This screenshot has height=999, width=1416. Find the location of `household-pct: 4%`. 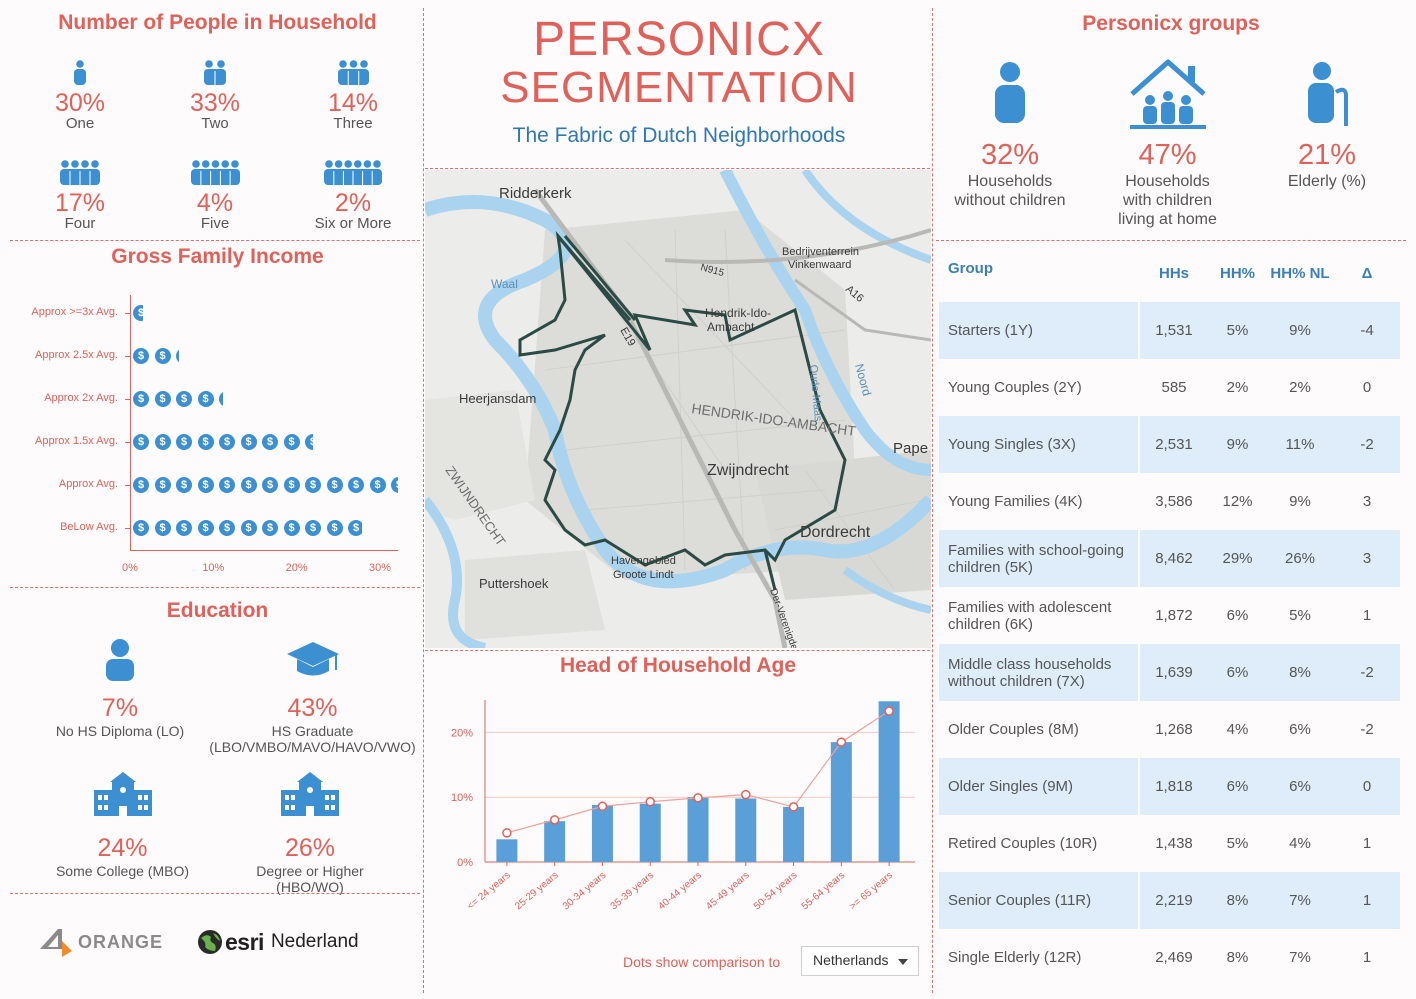

household-pct: 4% is located at coordinates (215, 203).